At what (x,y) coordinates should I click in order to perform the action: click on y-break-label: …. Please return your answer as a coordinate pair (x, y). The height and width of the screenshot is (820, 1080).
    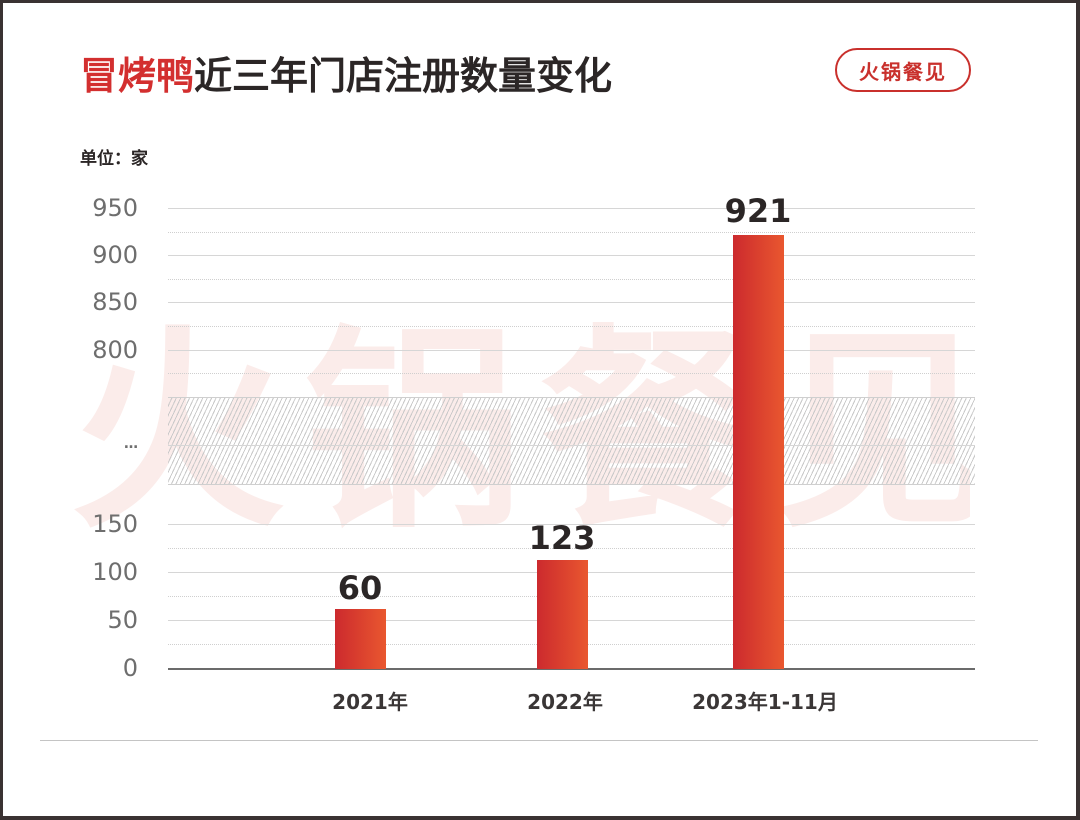
    Looking at the image, I should click on (131, 444).